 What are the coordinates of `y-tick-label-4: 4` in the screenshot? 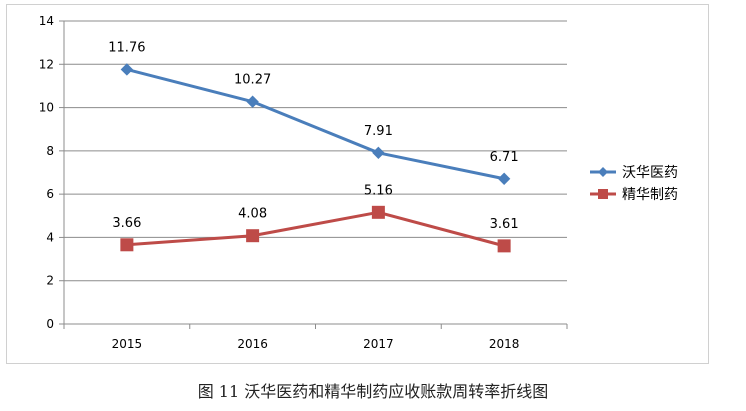 It's located at (50, 237).